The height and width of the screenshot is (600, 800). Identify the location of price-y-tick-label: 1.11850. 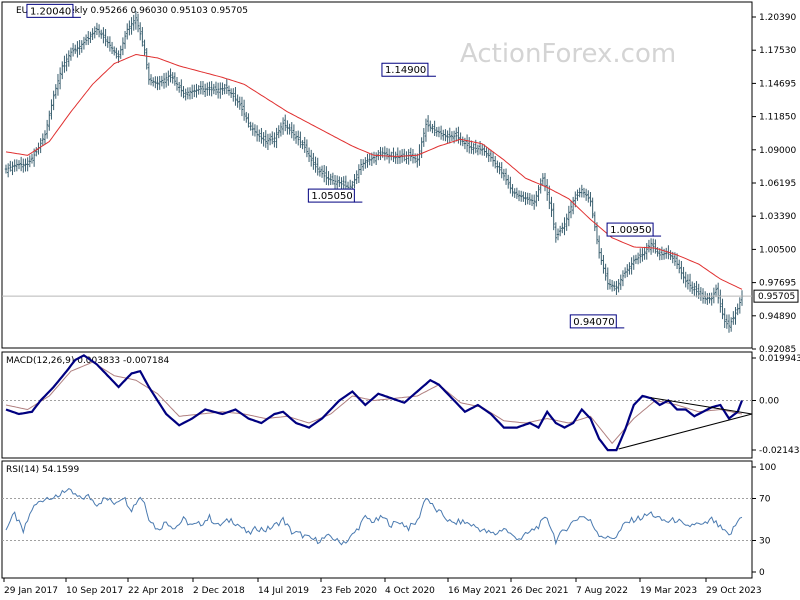
(777, 118).